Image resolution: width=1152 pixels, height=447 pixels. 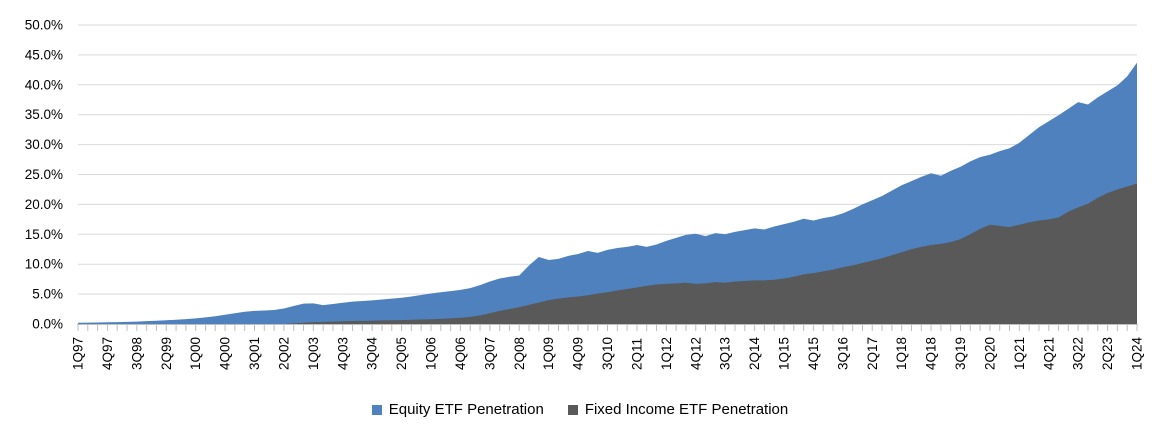 I want to click on x-tick-label: 3Q04, so click(x=372, y=353).